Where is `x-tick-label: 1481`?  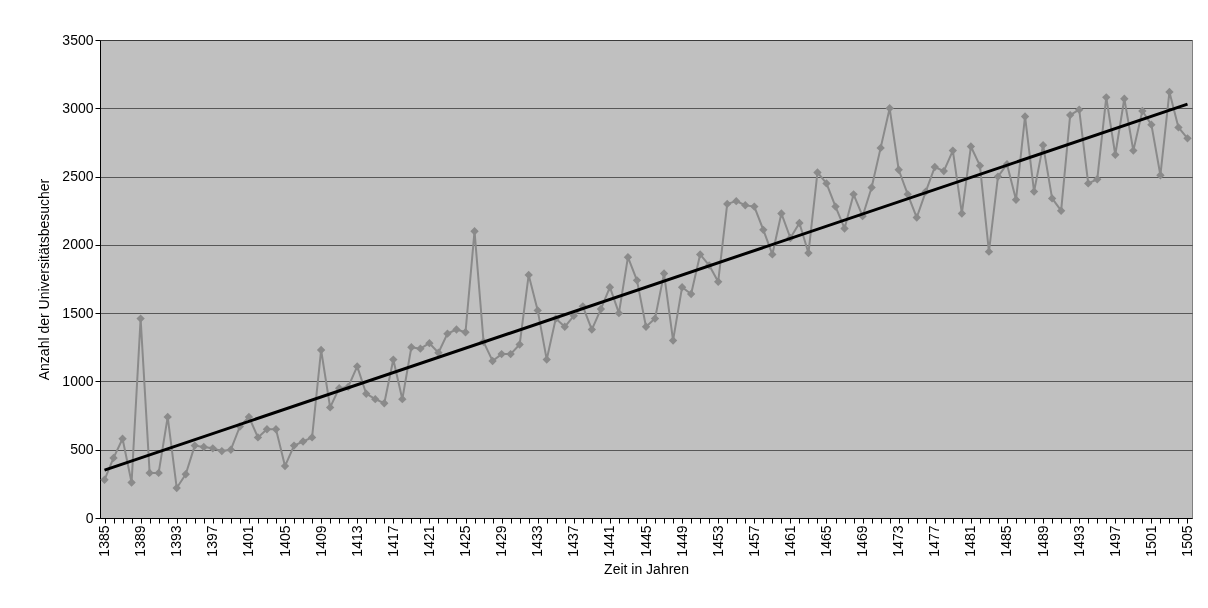
x-tick-label: 1481 is located at coordinates (970, 541).